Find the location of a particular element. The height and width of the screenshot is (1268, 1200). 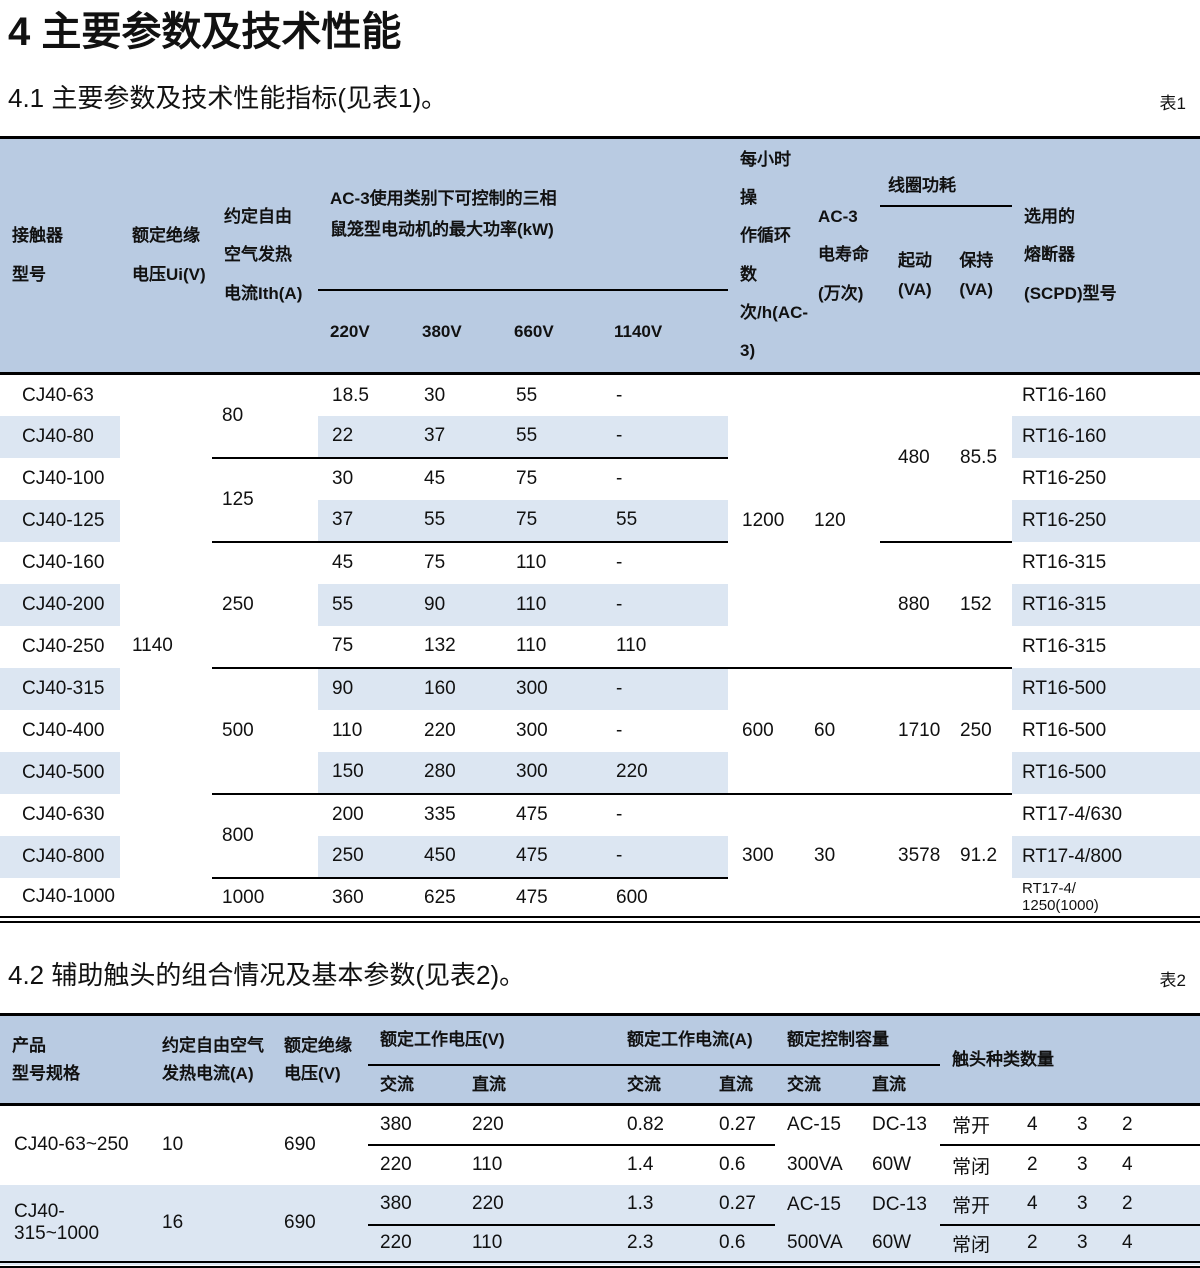

cell-power-220v: 110 is located at coordinates (347, 730).